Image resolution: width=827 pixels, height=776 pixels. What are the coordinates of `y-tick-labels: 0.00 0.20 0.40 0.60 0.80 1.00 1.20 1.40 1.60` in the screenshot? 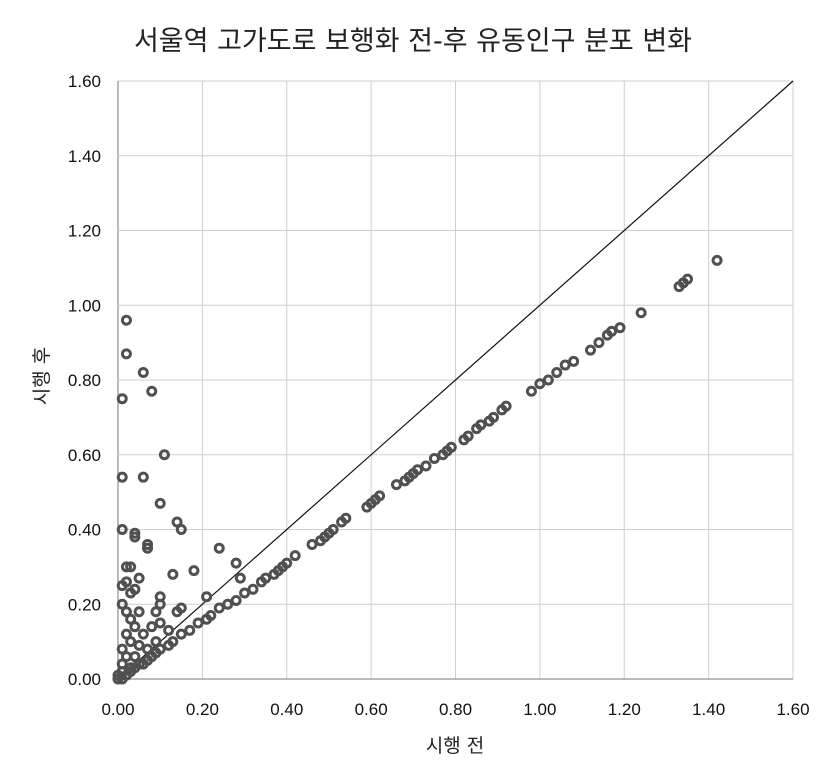 It's located at (84, 380).